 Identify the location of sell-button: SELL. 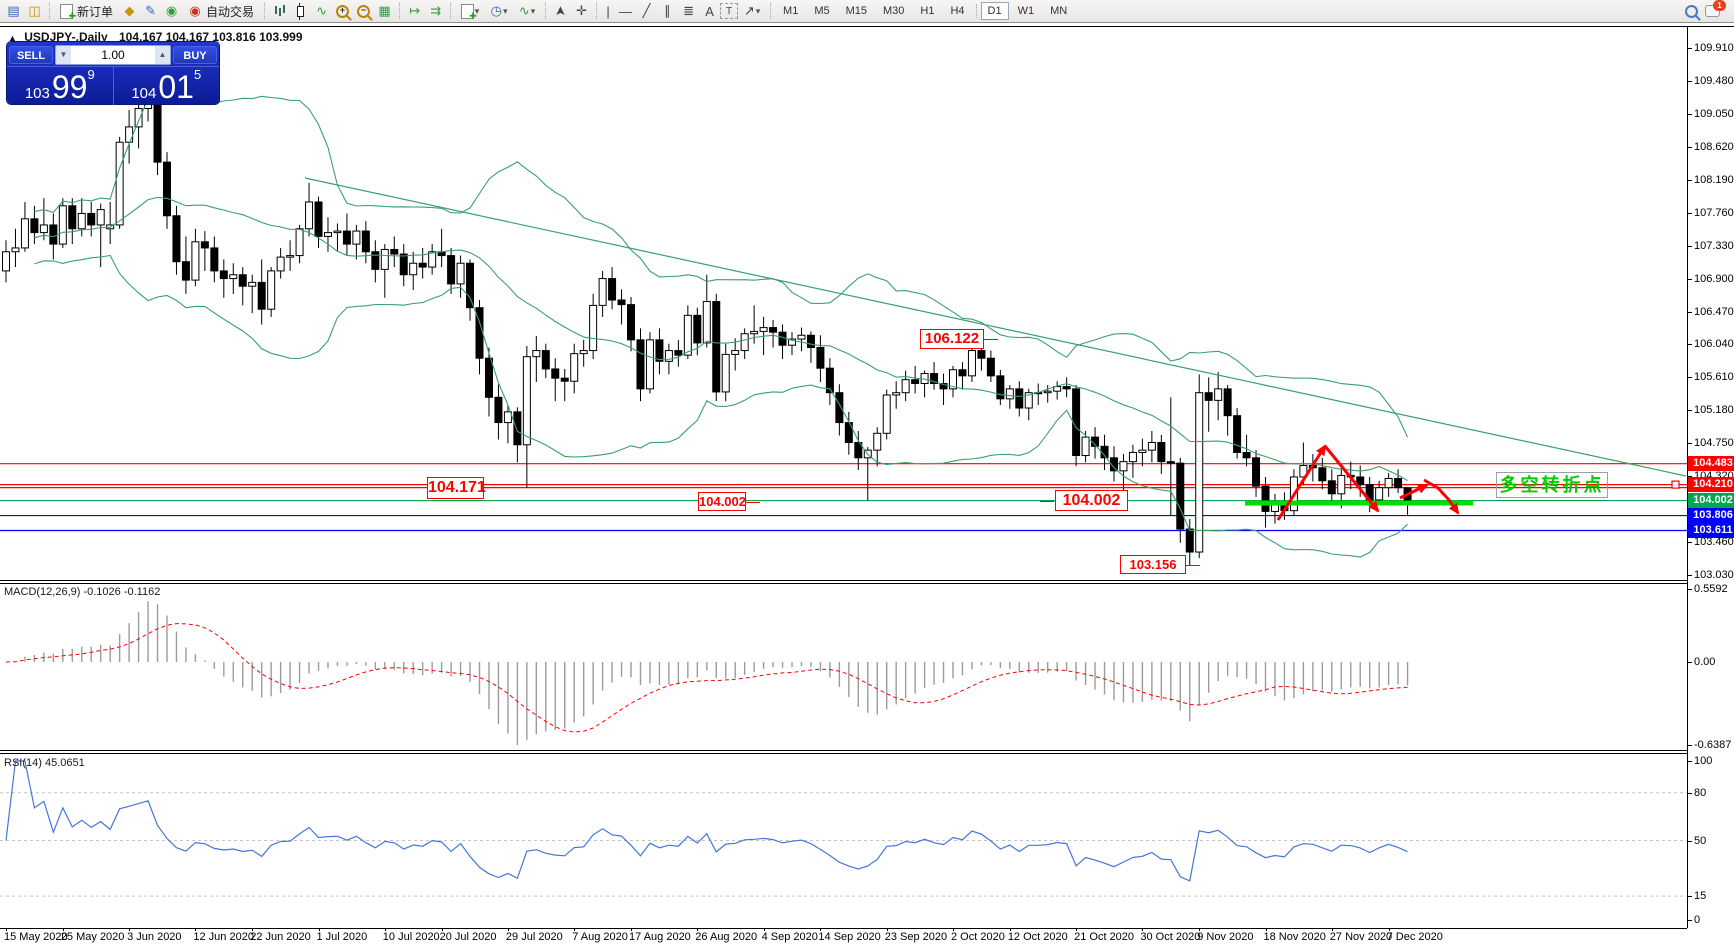
(31, 54).